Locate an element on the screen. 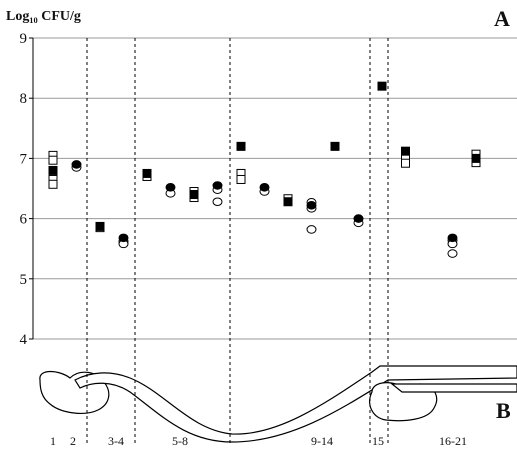  panel-label: A is located at coordinates (502, 18).